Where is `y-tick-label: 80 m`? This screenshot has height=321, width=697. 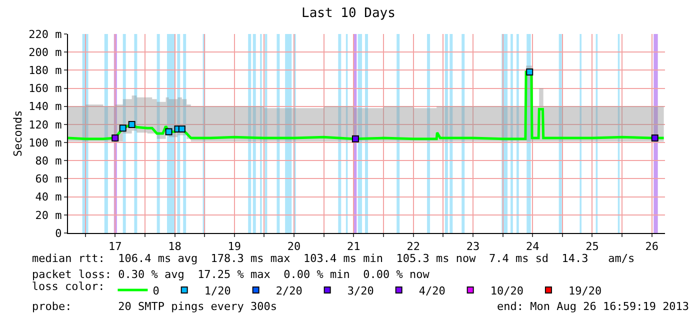 y-tick-label: 80 m is located at coordinates (48, 161).